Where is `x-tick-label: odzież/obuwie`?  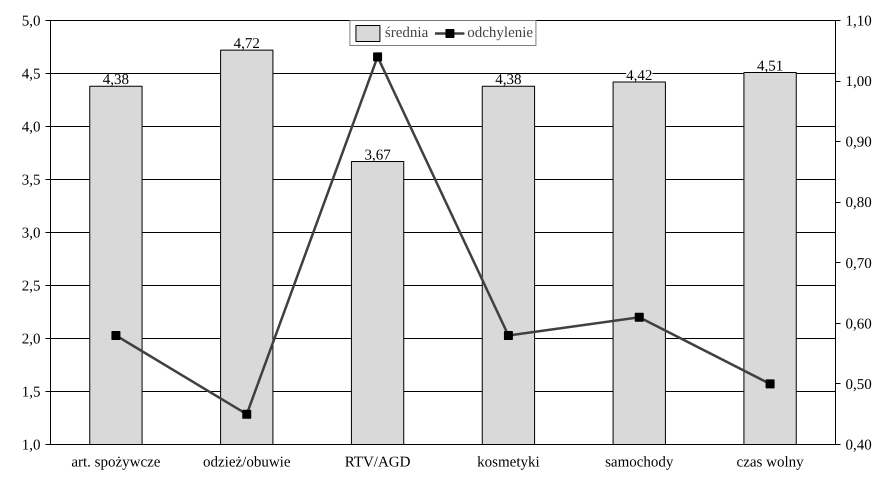
x-tick-label: odzież/obuwie is located at coordinates (247, 462).